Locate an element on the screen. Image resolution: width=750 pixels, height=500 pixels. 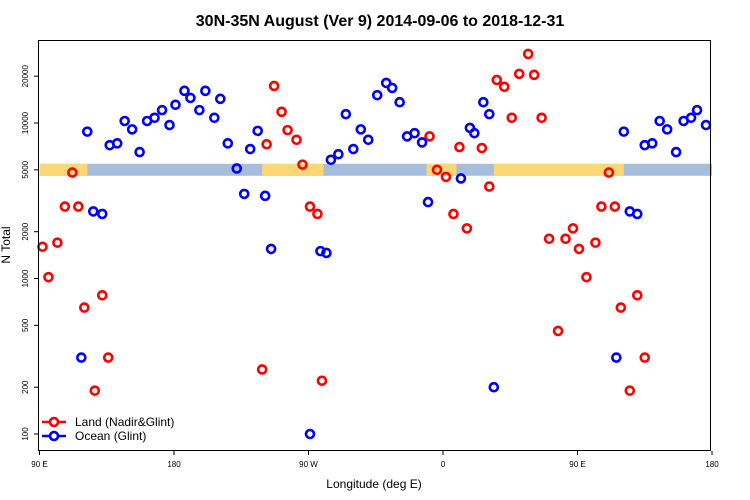
y-tick-label: 100 is located at coordinates (25, 434).